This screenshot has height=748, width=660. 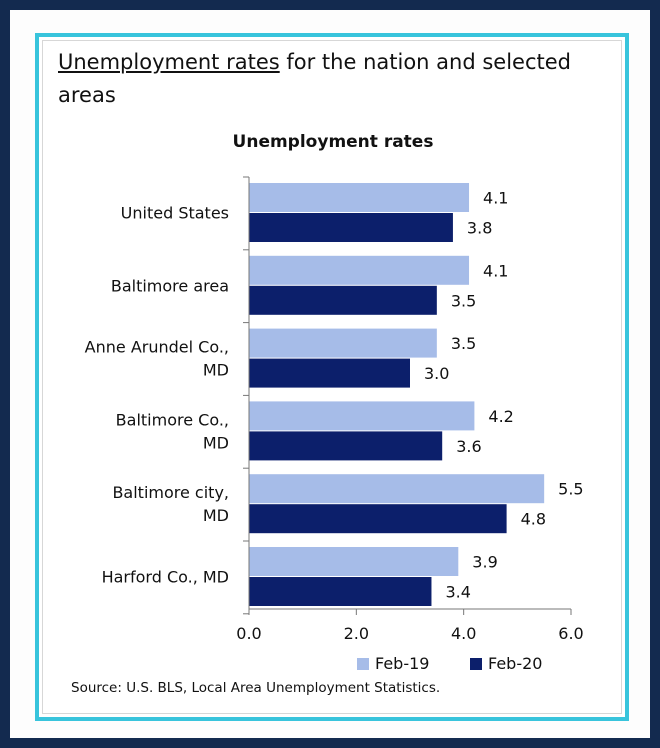 What do you see at coordinates (356, 633) in the screenshot?
I see `x-tick-label: 2.0` at bounding box center [356, 633].